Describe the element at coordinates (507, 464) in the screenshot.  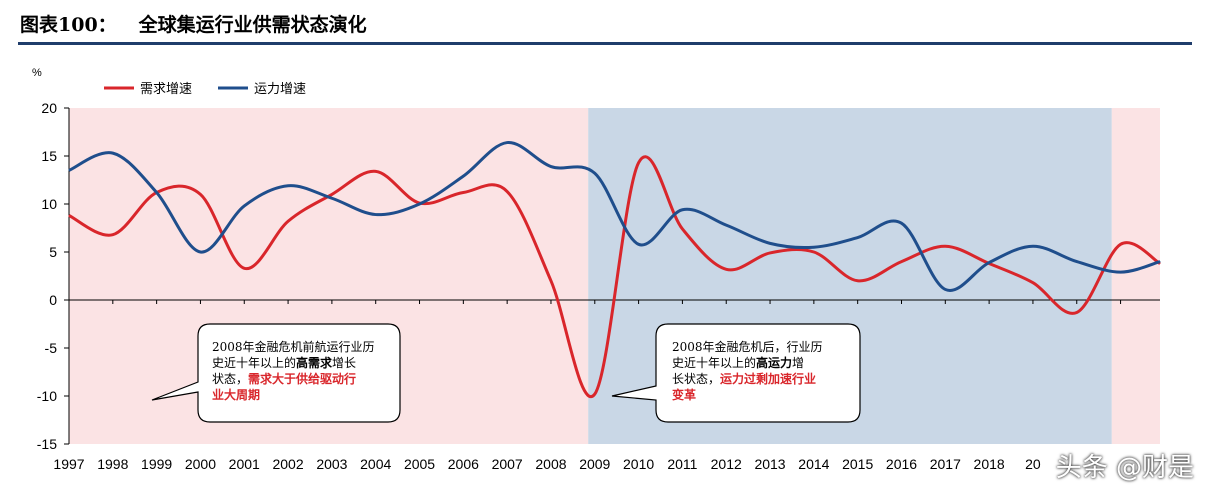
I see `x-tick-label: 2007` at that location.